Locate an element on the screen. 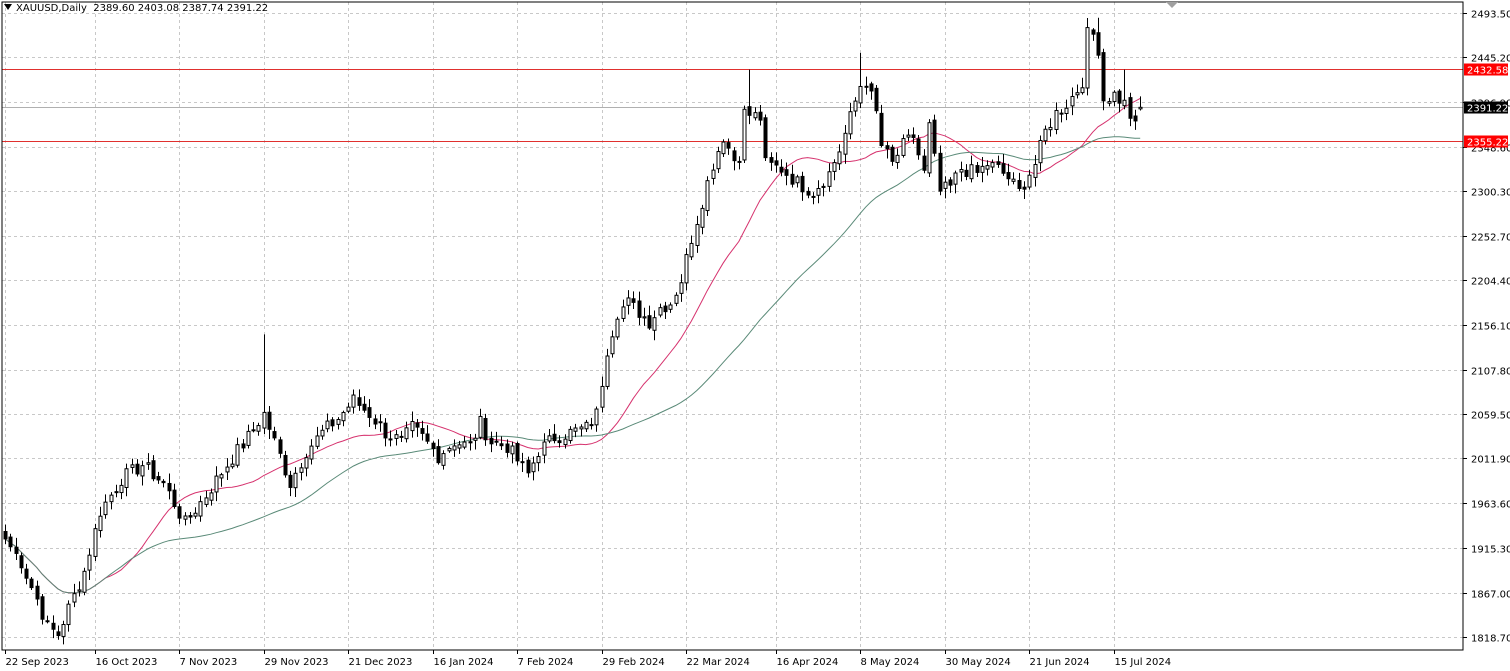 The image size is (1510, 671). chart-shift-marker-icon is located at coordinates (1172, 5).